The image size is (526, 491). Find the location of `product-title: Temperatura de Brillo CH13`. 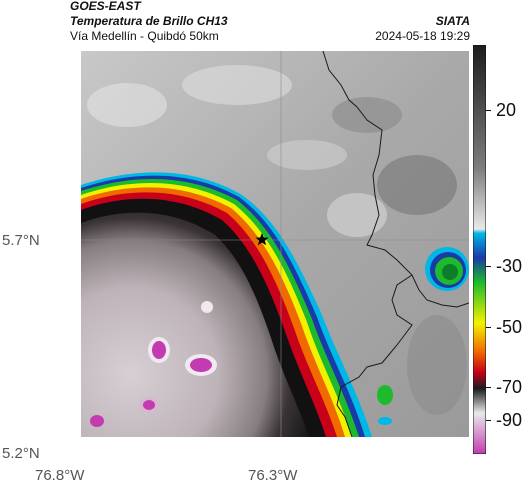

product-title: Temperatura de Brillo CH13 is located at coordinates (149, 21).